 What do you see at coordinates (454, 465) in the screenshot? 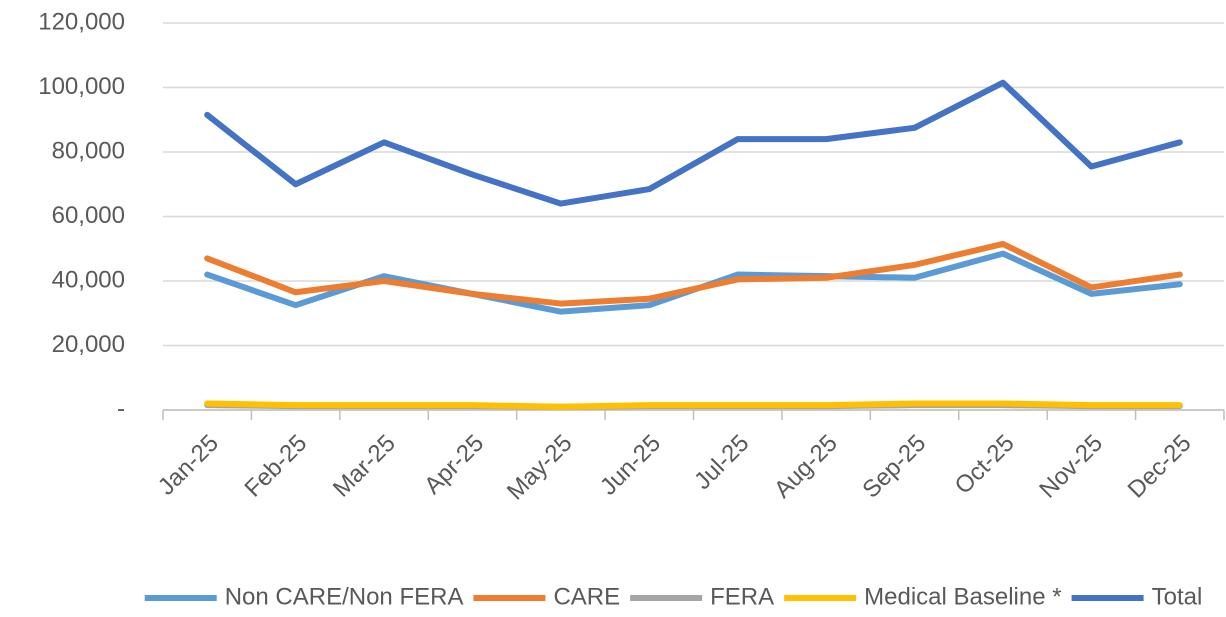
I see `x-tick-label: Apr-25` at bounding box center [454, 465].